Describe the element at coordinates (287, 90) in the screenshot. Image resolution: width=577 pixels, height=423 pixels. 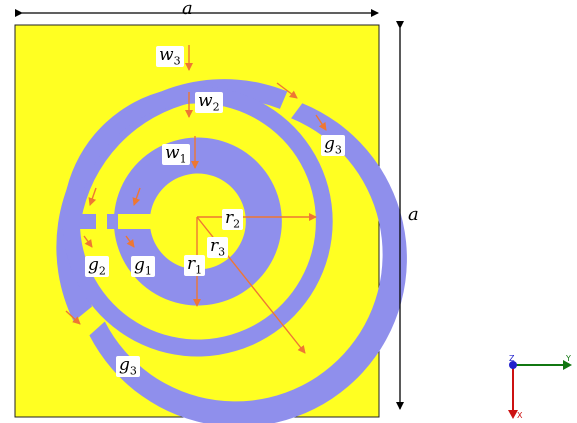
I see `g3-right-arrow` at that location.